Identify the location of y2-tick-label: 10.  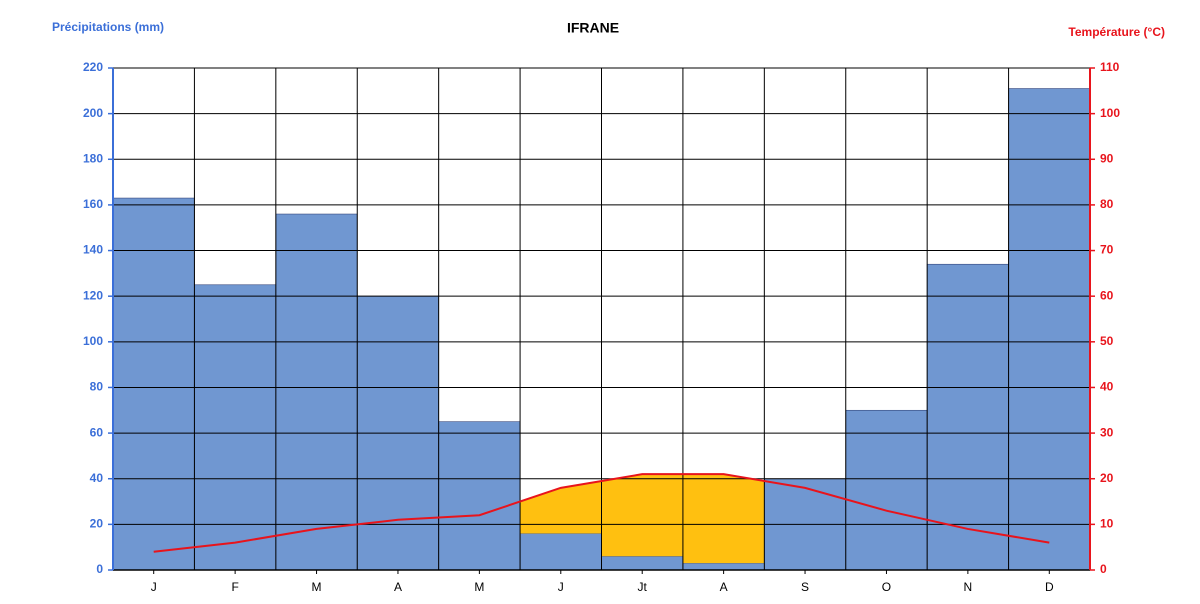
(1107, 524).